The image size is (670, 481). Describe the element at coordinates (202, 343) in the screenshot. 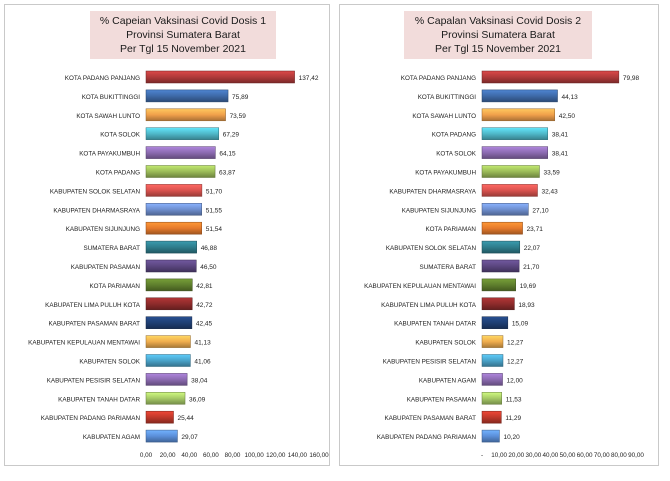

I see `data-label: 41,13` at that location.